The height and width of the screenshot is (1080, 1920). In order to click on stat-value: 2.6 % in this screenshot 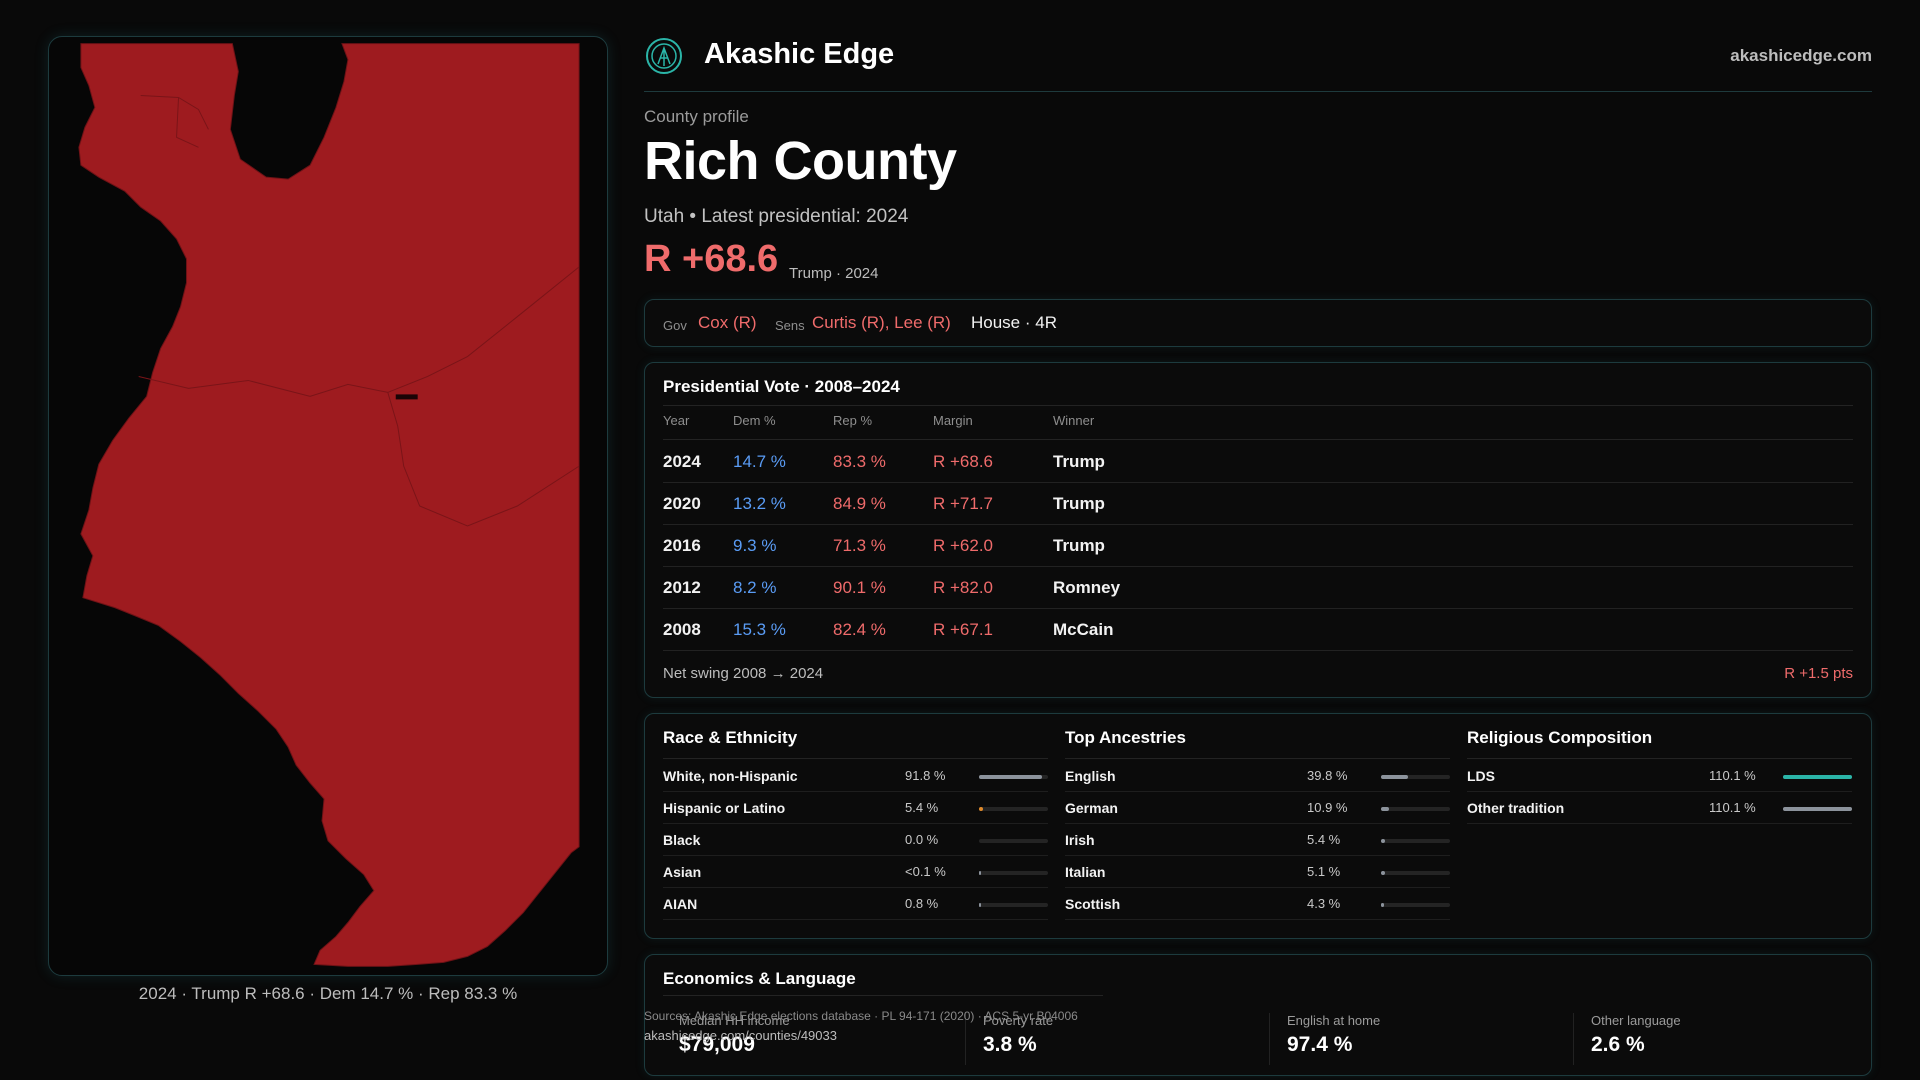, I will do `click(1618, 1044)`.